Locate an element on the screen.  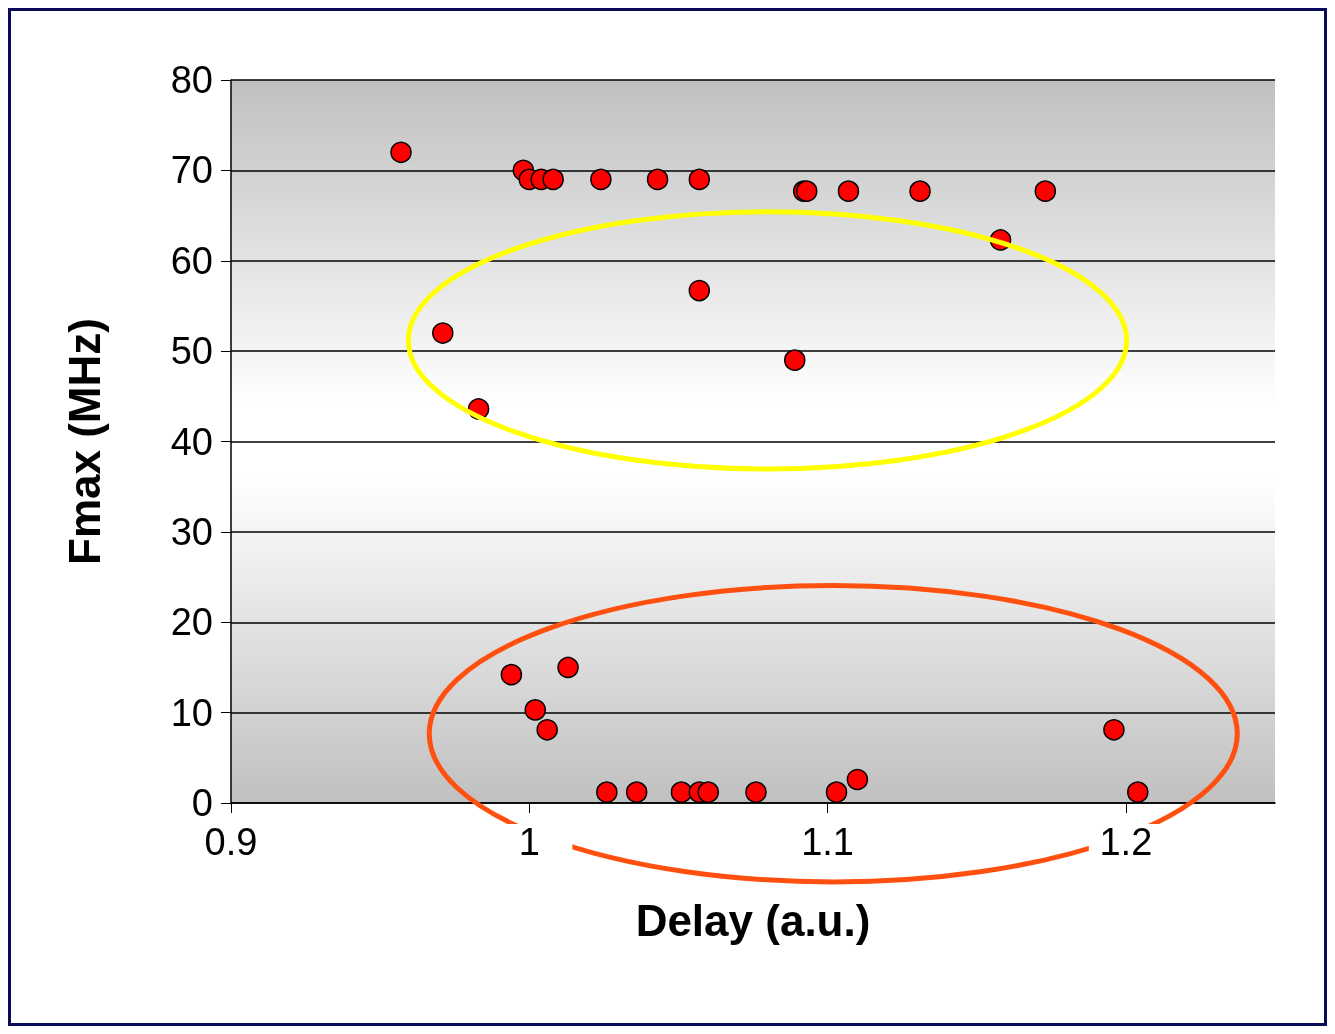
y-tick-label: 10 is located at coordinates (191, 712).